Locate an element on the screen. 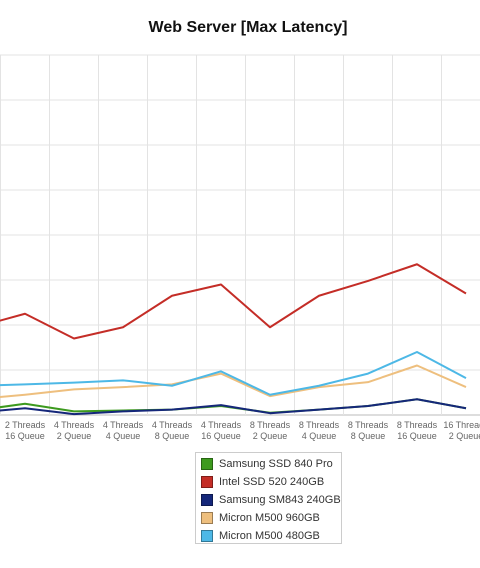 This screenshot has height=568, width=480. x-tick-label: 2 Threads 16 Queue is located at coordinates (25, 430).